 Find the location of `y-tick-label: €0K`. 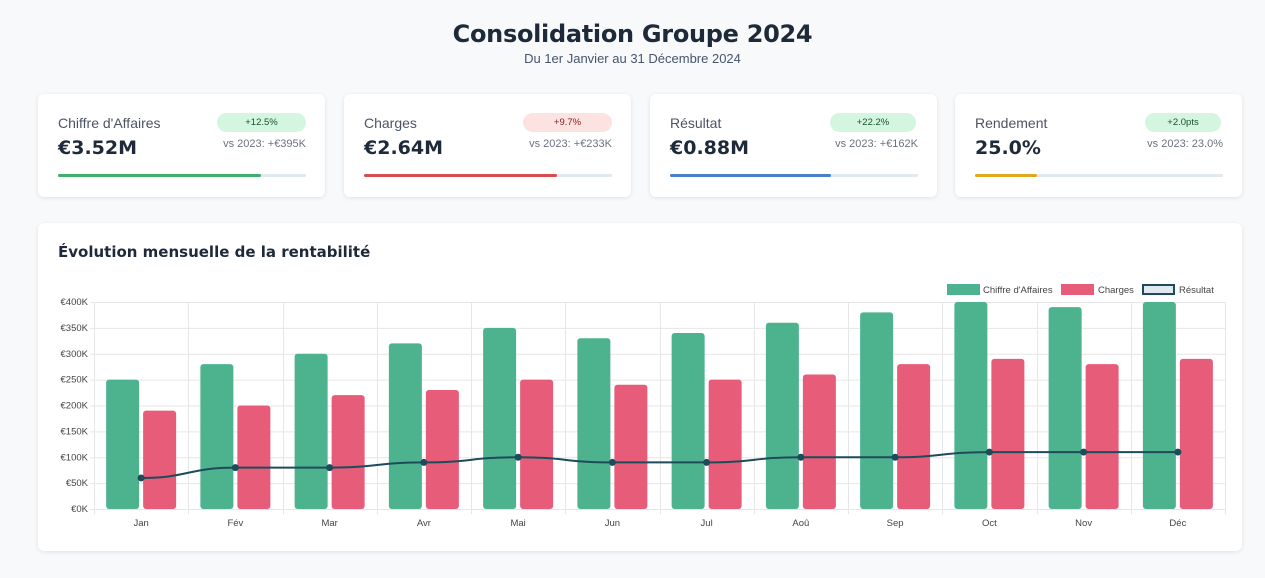

y-tick-label: €0K is located at coordinates (80, 509).